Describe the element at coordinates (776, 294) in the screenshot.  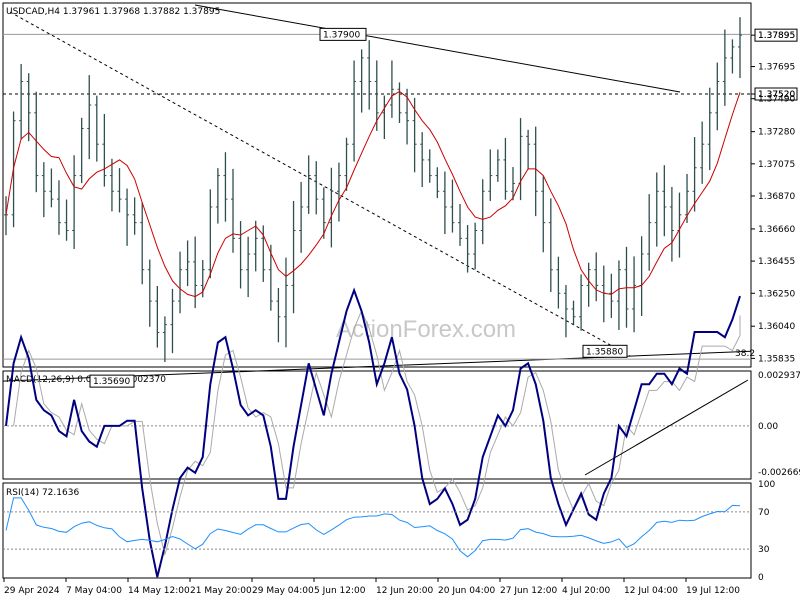
I see `price-tick-label: 1.36250` at that location.